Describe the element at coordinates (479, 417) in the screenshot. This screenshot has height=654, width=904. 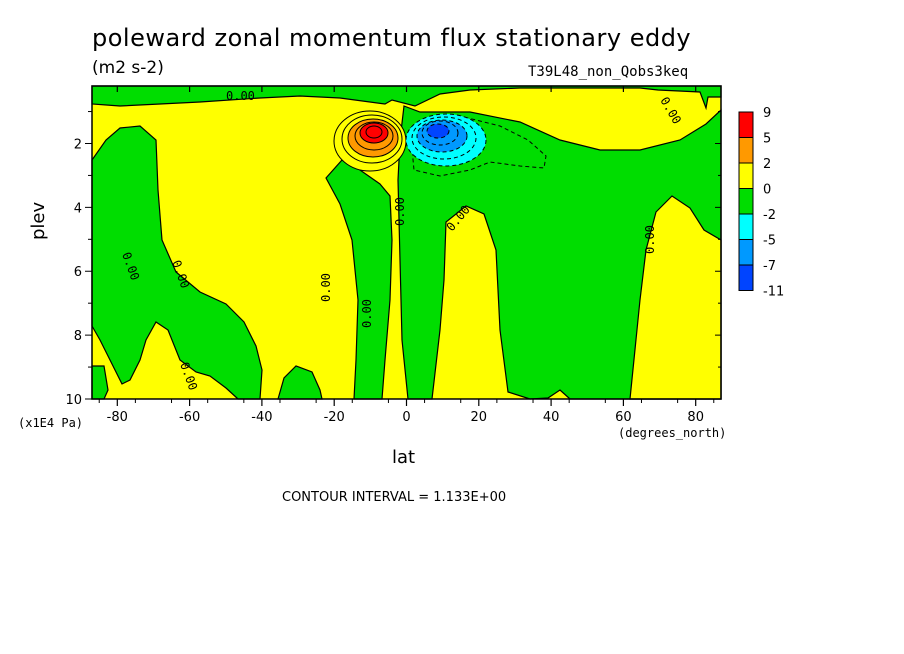
I see `x-tick-label: 20` at that location.